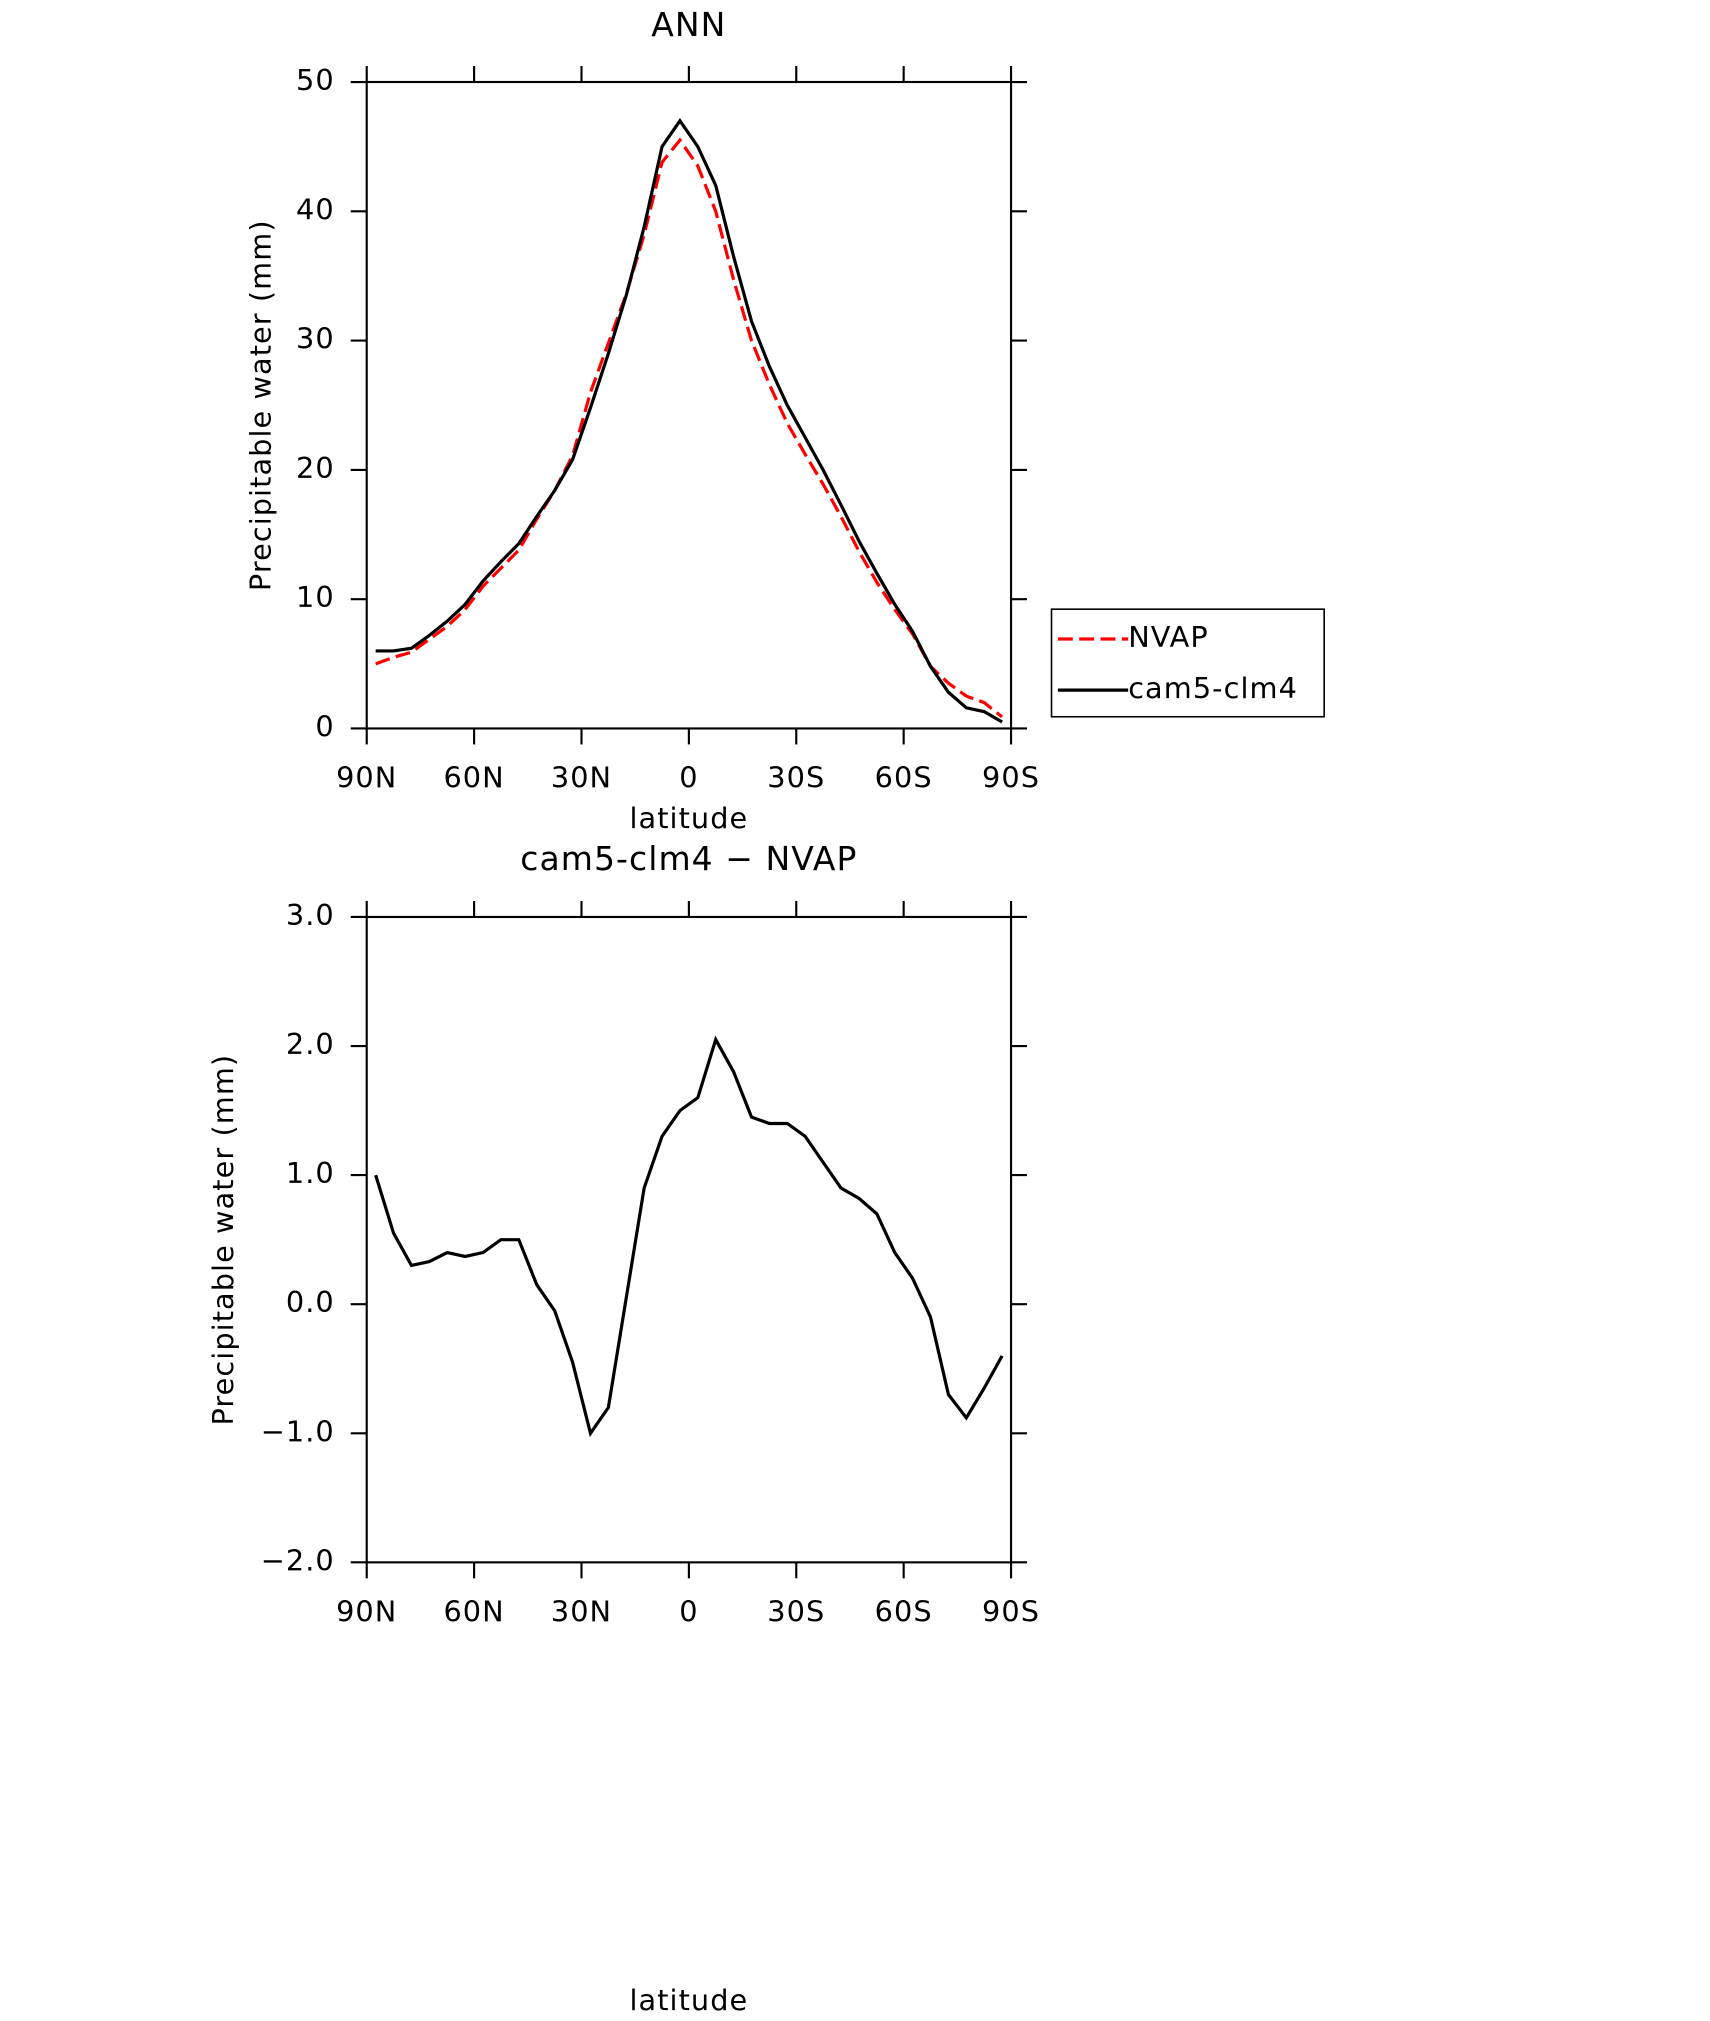 This screenshot has width=1710, height=2021. I want to click on y-tick-label: −2.0, so click(298, 1560).